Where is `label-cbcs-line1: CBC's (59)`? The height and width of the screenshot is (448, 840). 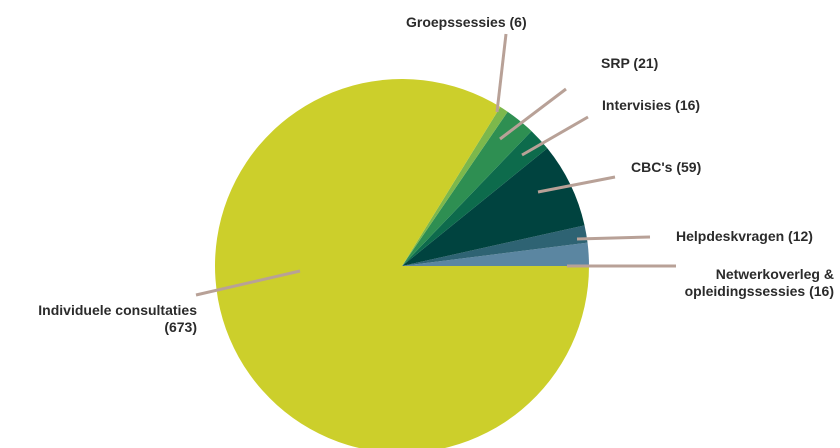 label-cbcs-line1: CBC's (59) is located at coordinates (666, 167).